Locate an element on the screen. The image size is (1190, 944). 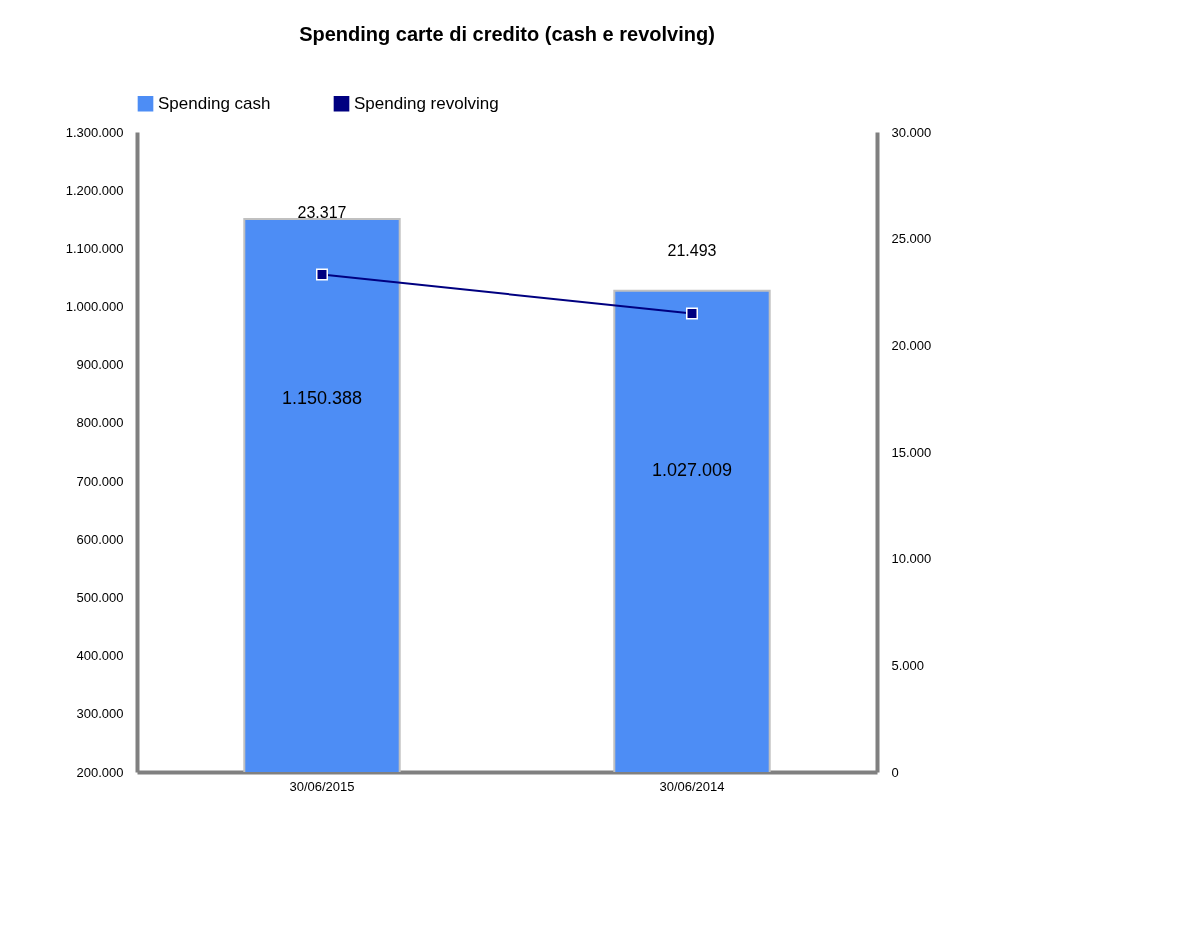
y-tick-label: 500.000 is located at coordinates (100, 597).